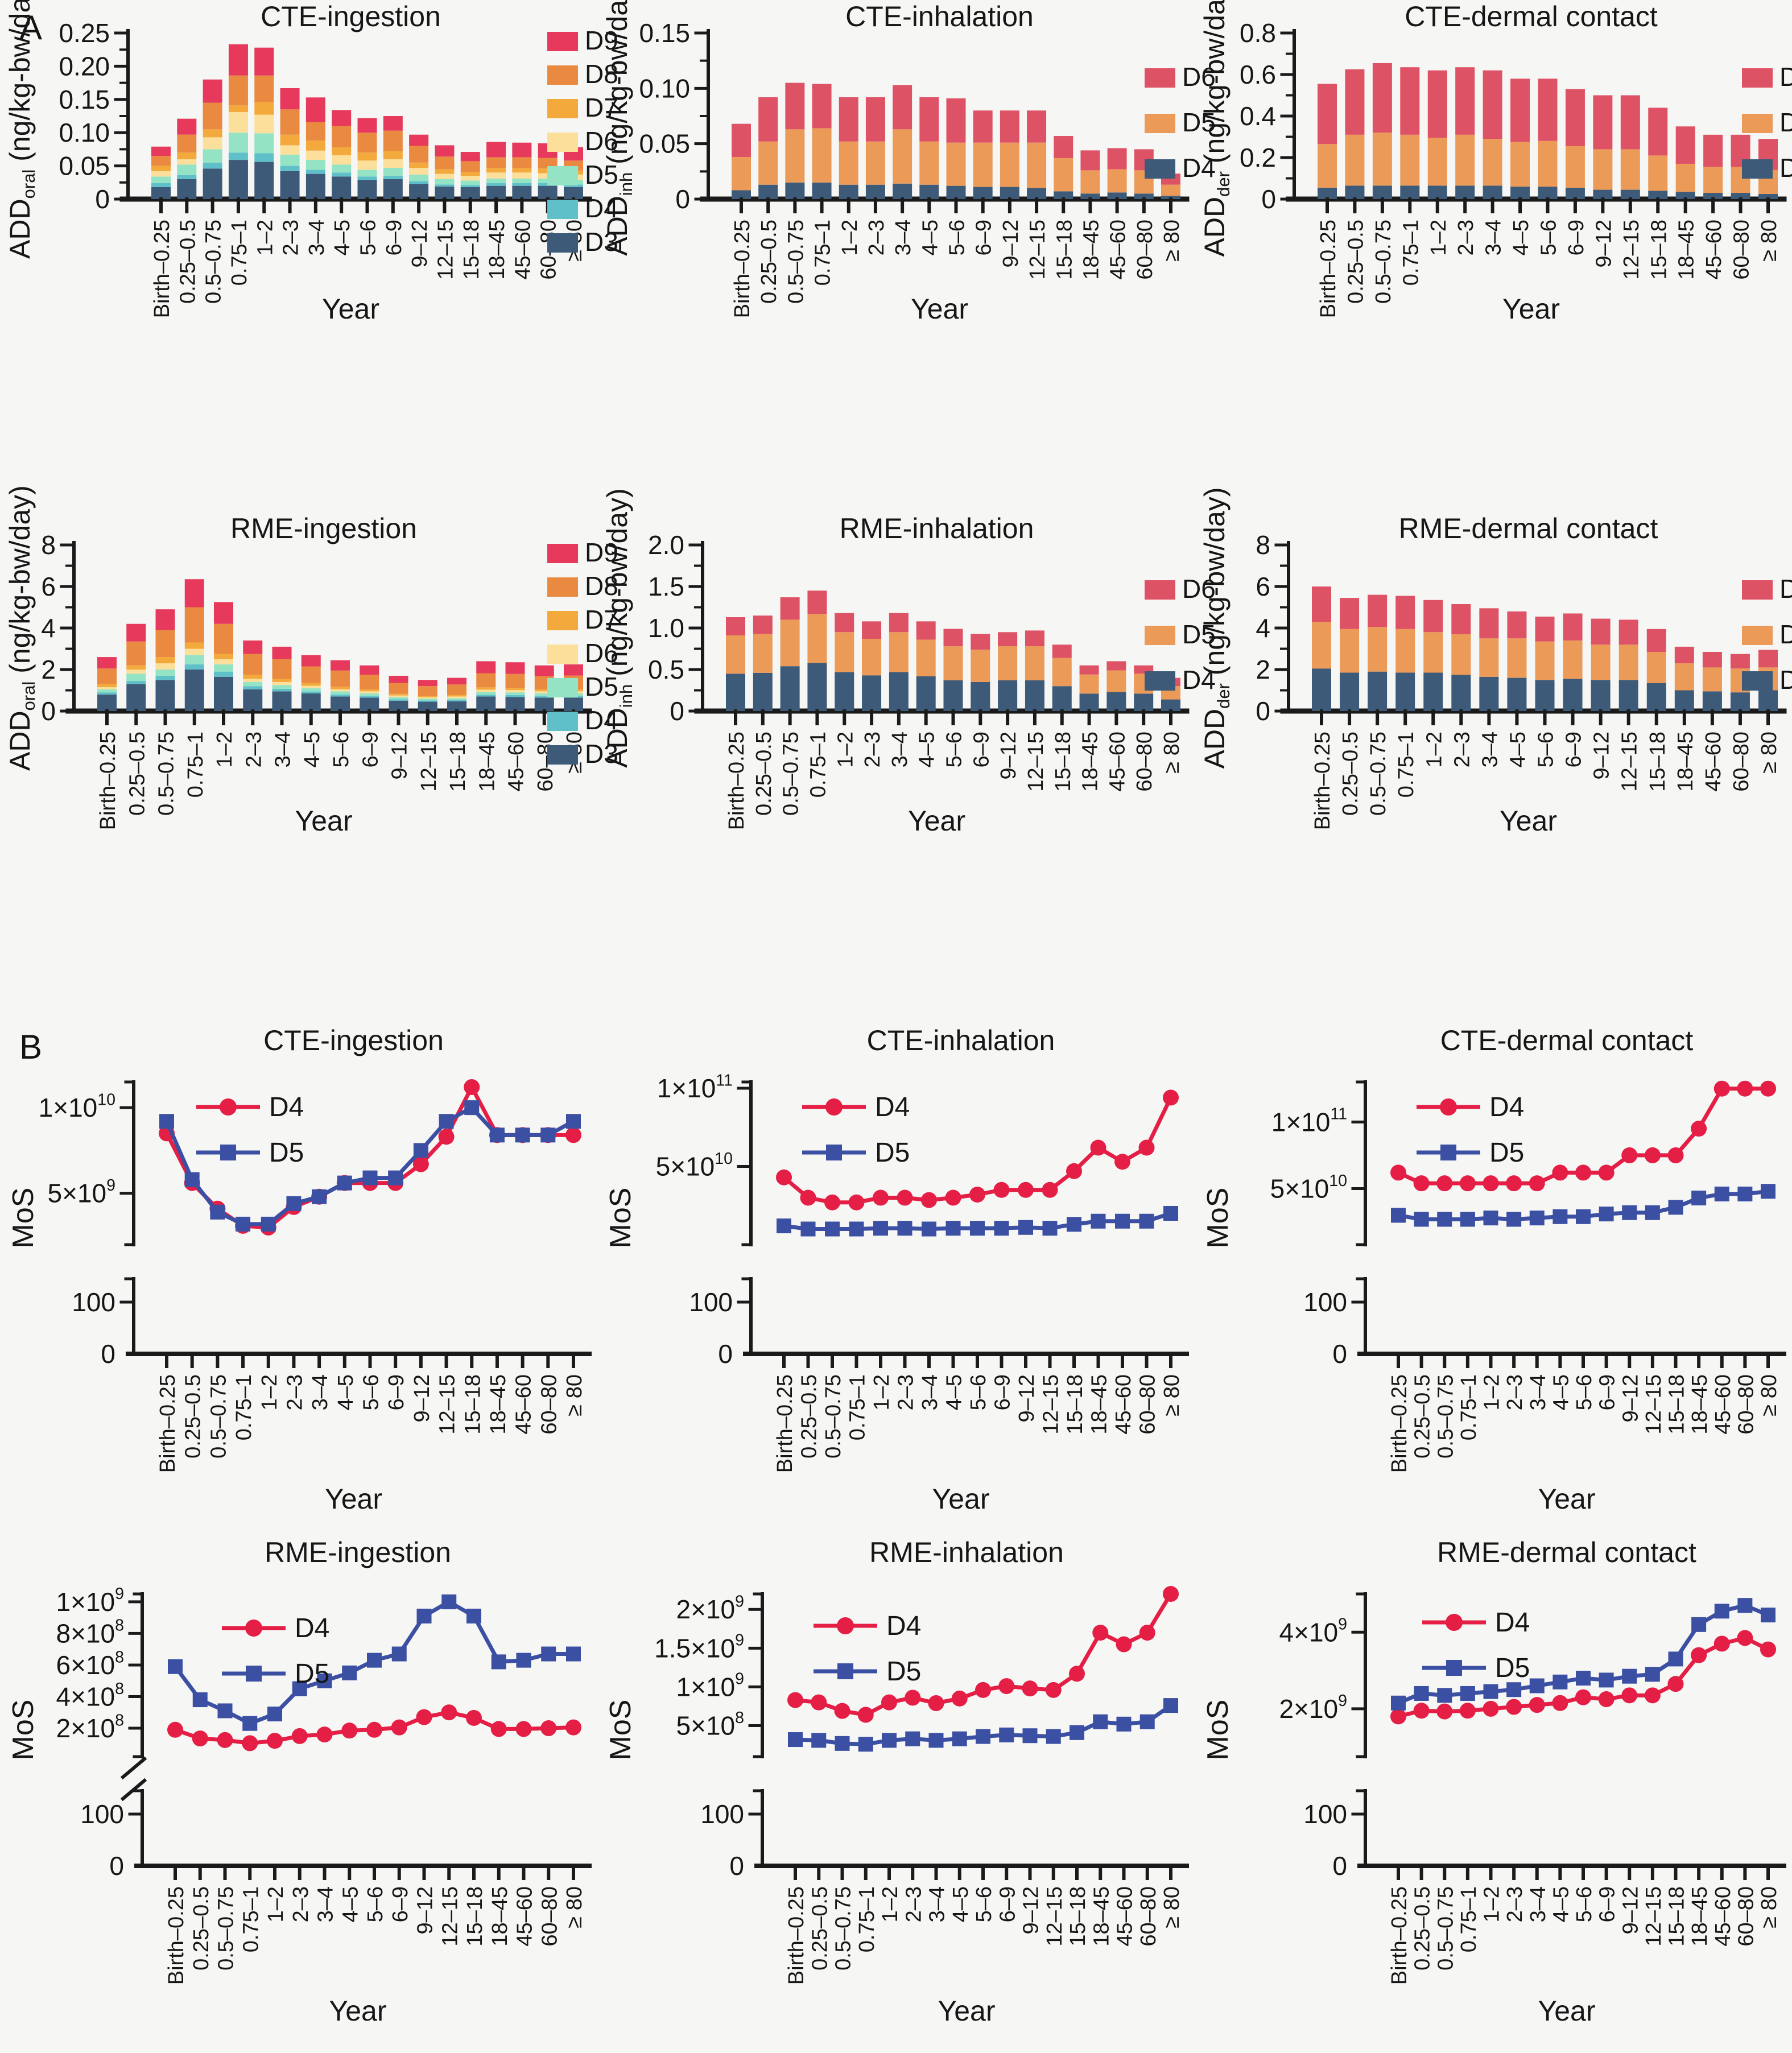 This screenshot has height=2053, width=1792. What do you see at coordinates (1308, 1188) in the screenshot?
I see `y-tick-label: 5×10¹⁰` at bounding box center [1308, 1188].